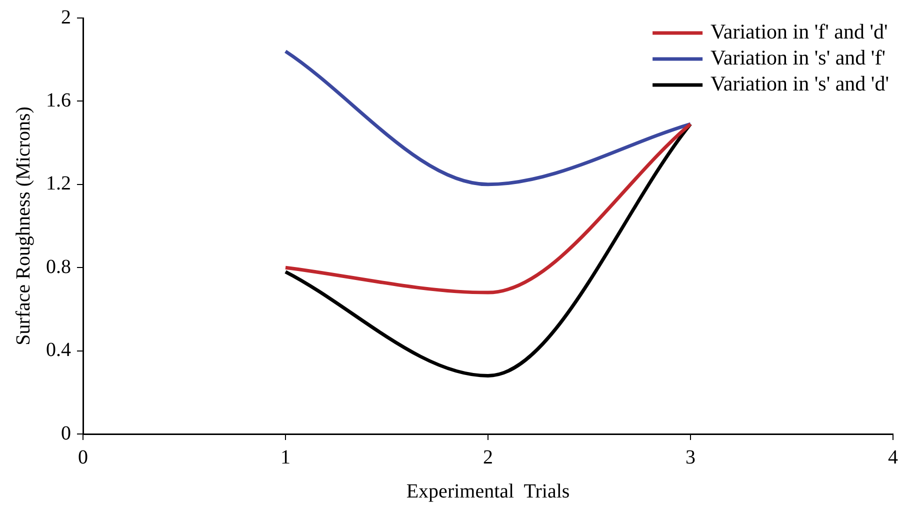  What do you see at coordinates (488, 457) in the screenshot?
I see `x-tick-label: 2` at bounding box center [488, 457].